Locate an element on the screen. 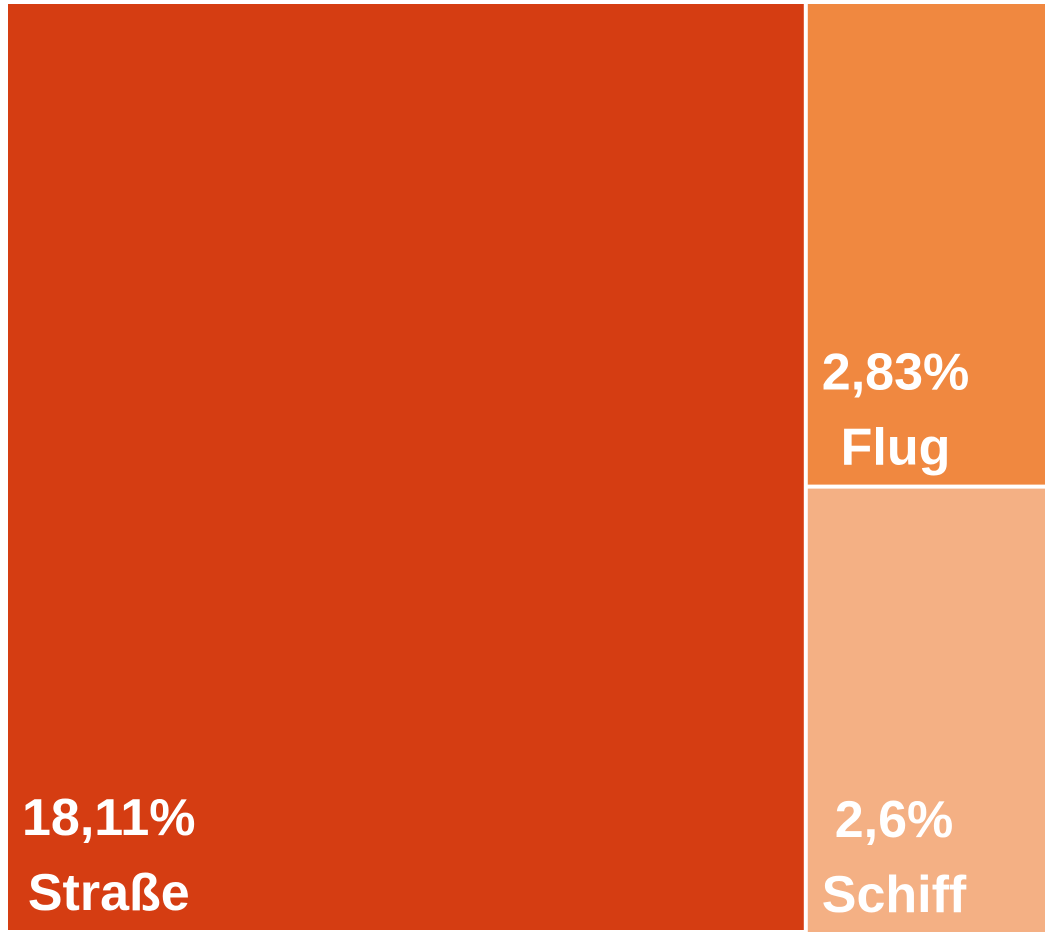  category-label: Straße is located at coordinates (109, 893).